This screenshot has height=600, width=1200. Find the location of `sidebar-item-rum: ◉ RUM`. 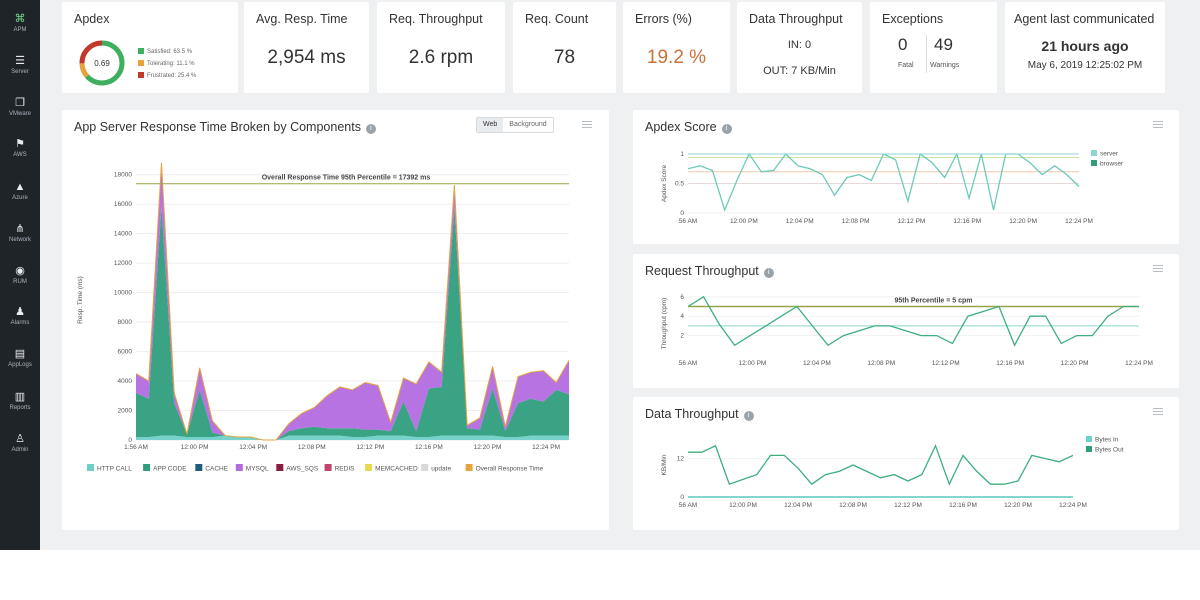

sidebar-item-rum: ◉ RUM is located at coordinates (20, 280).